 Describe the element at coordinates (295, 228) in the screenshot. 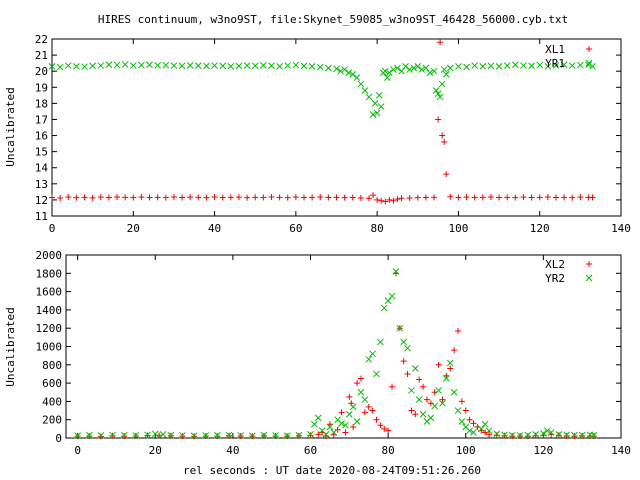

I see `top-x-tick-label: 60` at that location.